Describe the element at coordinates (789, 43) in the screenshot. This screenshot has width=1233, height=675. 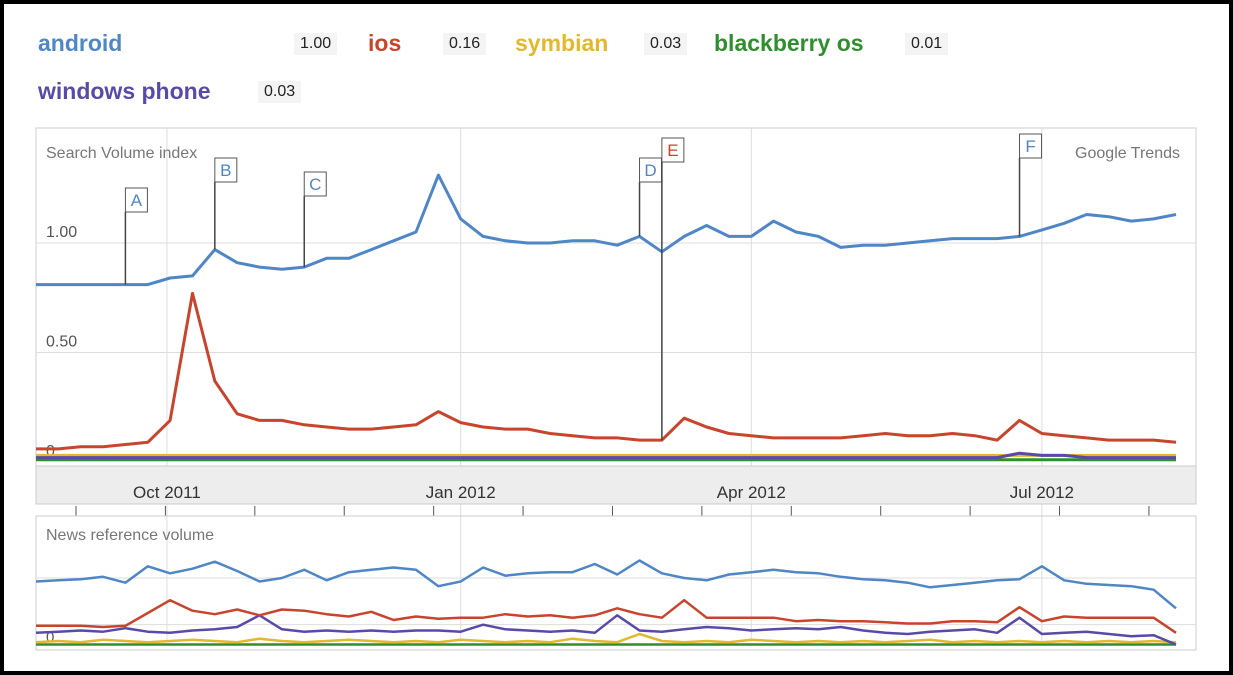
I see `legend-item-blackberry-os: blackberry os` at that location.